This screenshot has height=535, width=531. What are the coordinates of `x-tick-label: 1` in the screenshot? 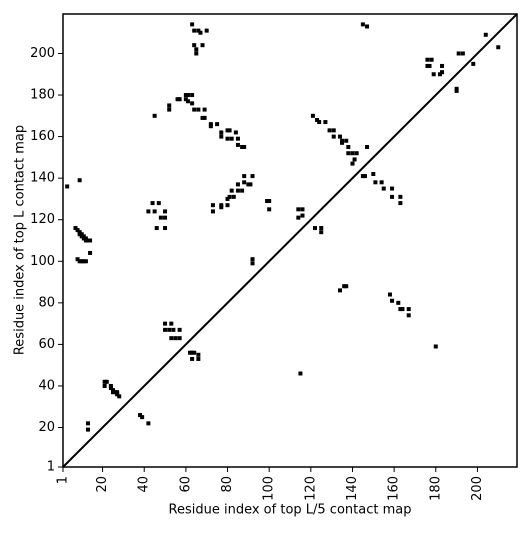 It's located at (63, 480).